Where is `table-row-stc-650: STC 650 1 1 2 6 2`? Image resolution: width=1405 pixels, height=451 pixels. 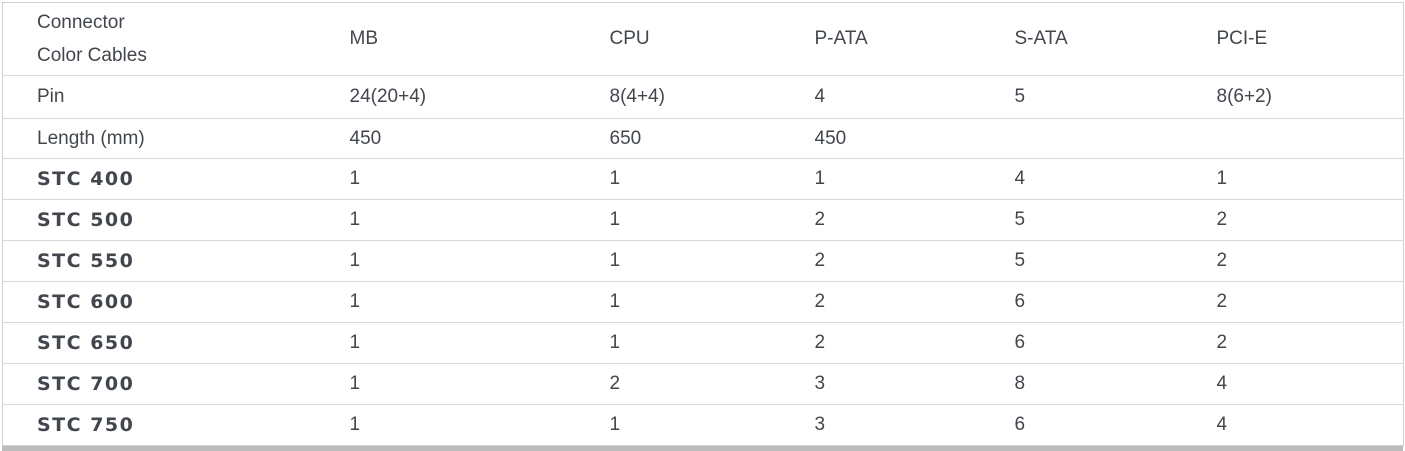
table-row-stc-650: STC 650 1 1 2 6 2 is located at coordinates (703, 343).